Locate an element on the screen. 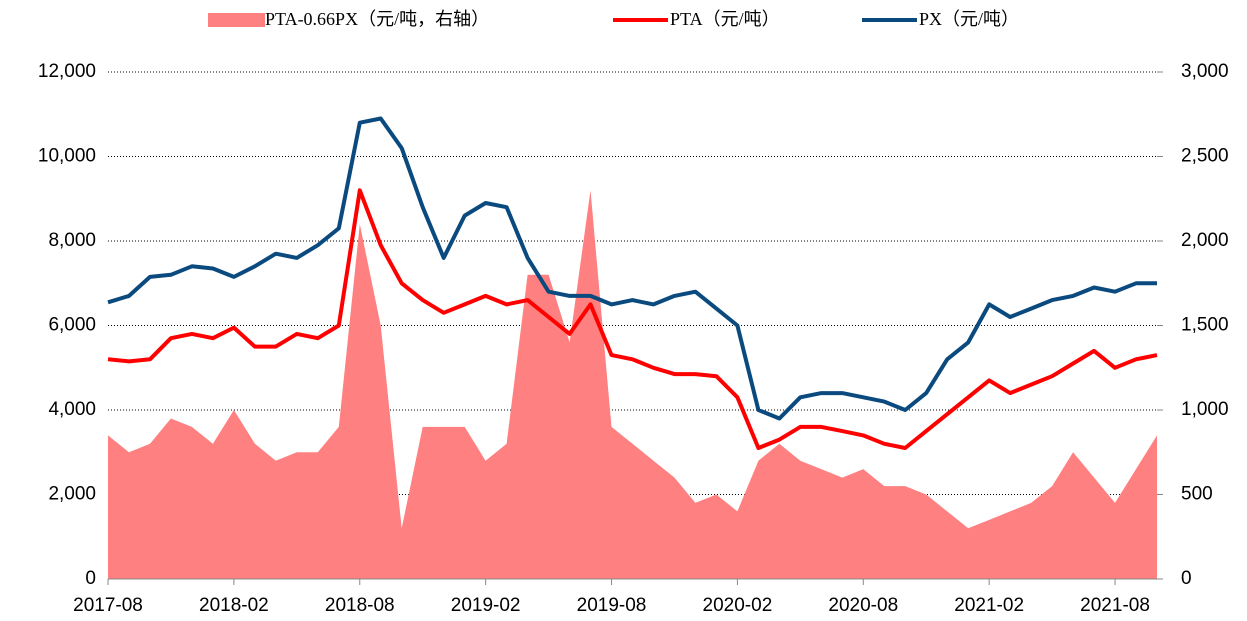 The height and width of the screenshot is (621, 1247). y-tick-label: 0 is located at coordinates (90, 578).